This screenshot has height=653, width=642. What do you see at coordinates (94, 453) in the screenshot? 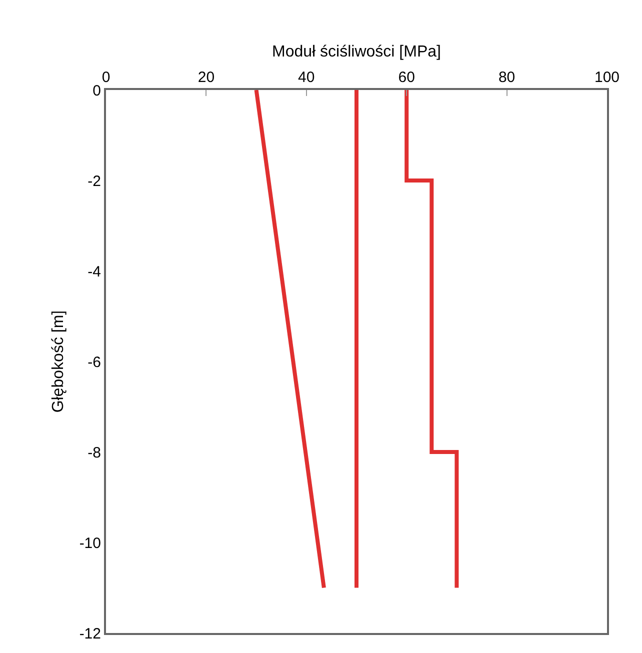
I see `y-tick-label: -8` at bounding box center [94, 453].